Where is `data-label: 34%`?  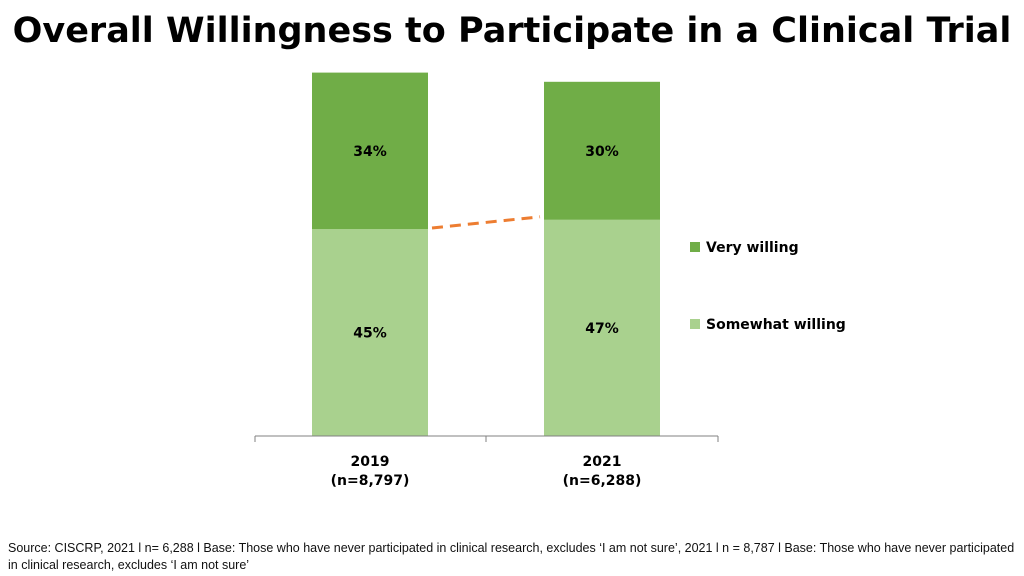
data-label: 34% is located at coordinates (370, 152).